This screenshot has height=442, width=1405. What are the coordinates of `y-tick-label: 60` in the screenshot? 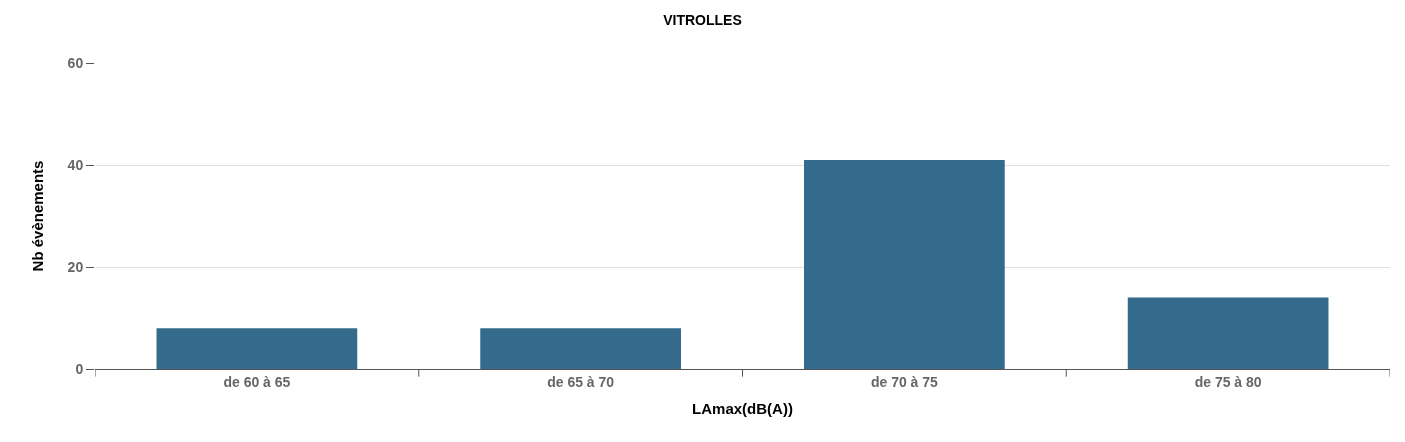 It's located at (75, 62).